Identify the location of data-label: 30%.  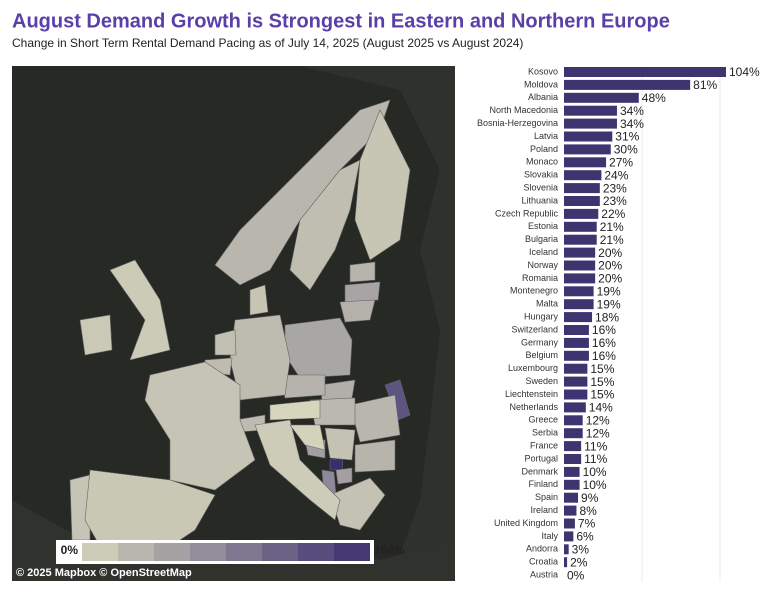
(626, 150).